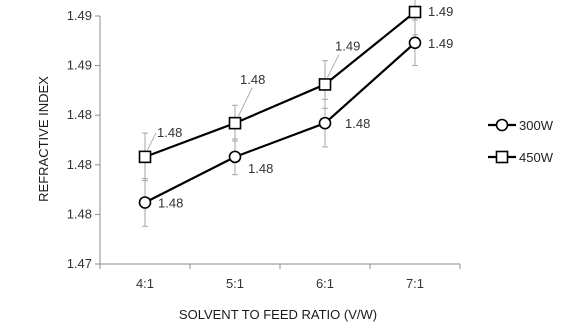 The width and height of the screenshot is (572, 333). What do you see at coordinates (536, 125) in the screenshot?
I see `legend-label: 300W` at bounding box center [536, 125].